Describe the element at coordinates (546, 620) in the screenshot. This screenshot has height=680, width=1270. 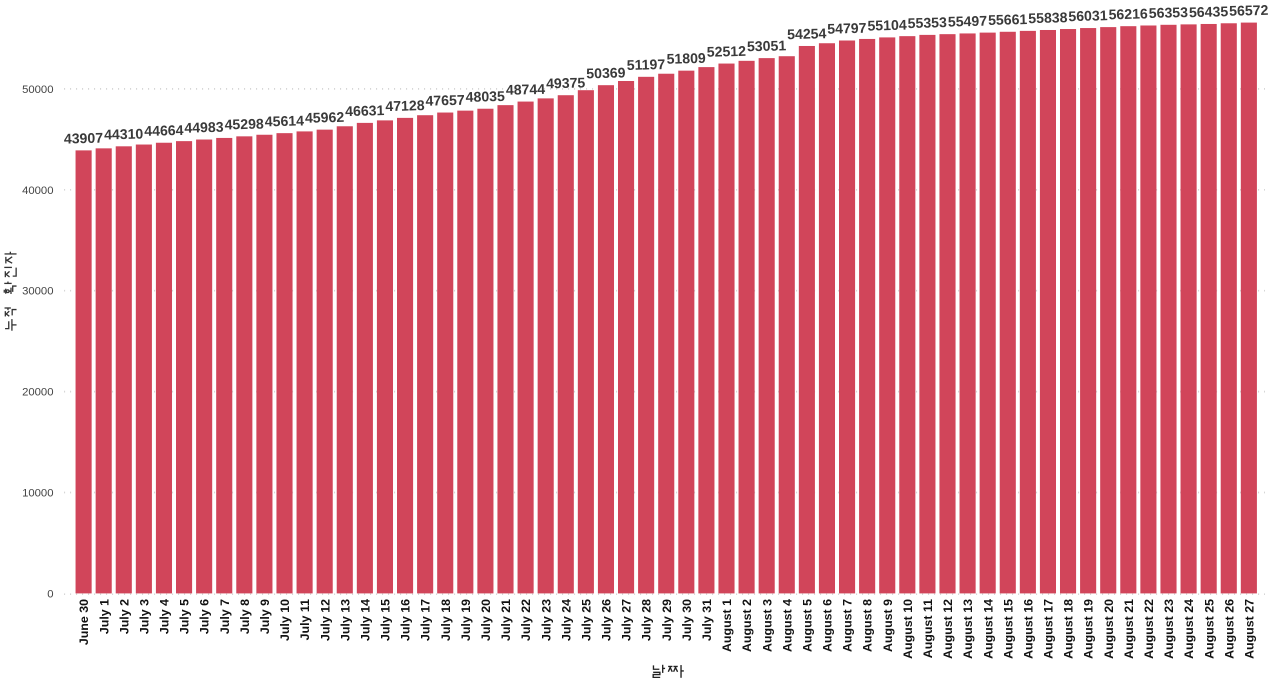
I see `svg-text: July 23` at that location.